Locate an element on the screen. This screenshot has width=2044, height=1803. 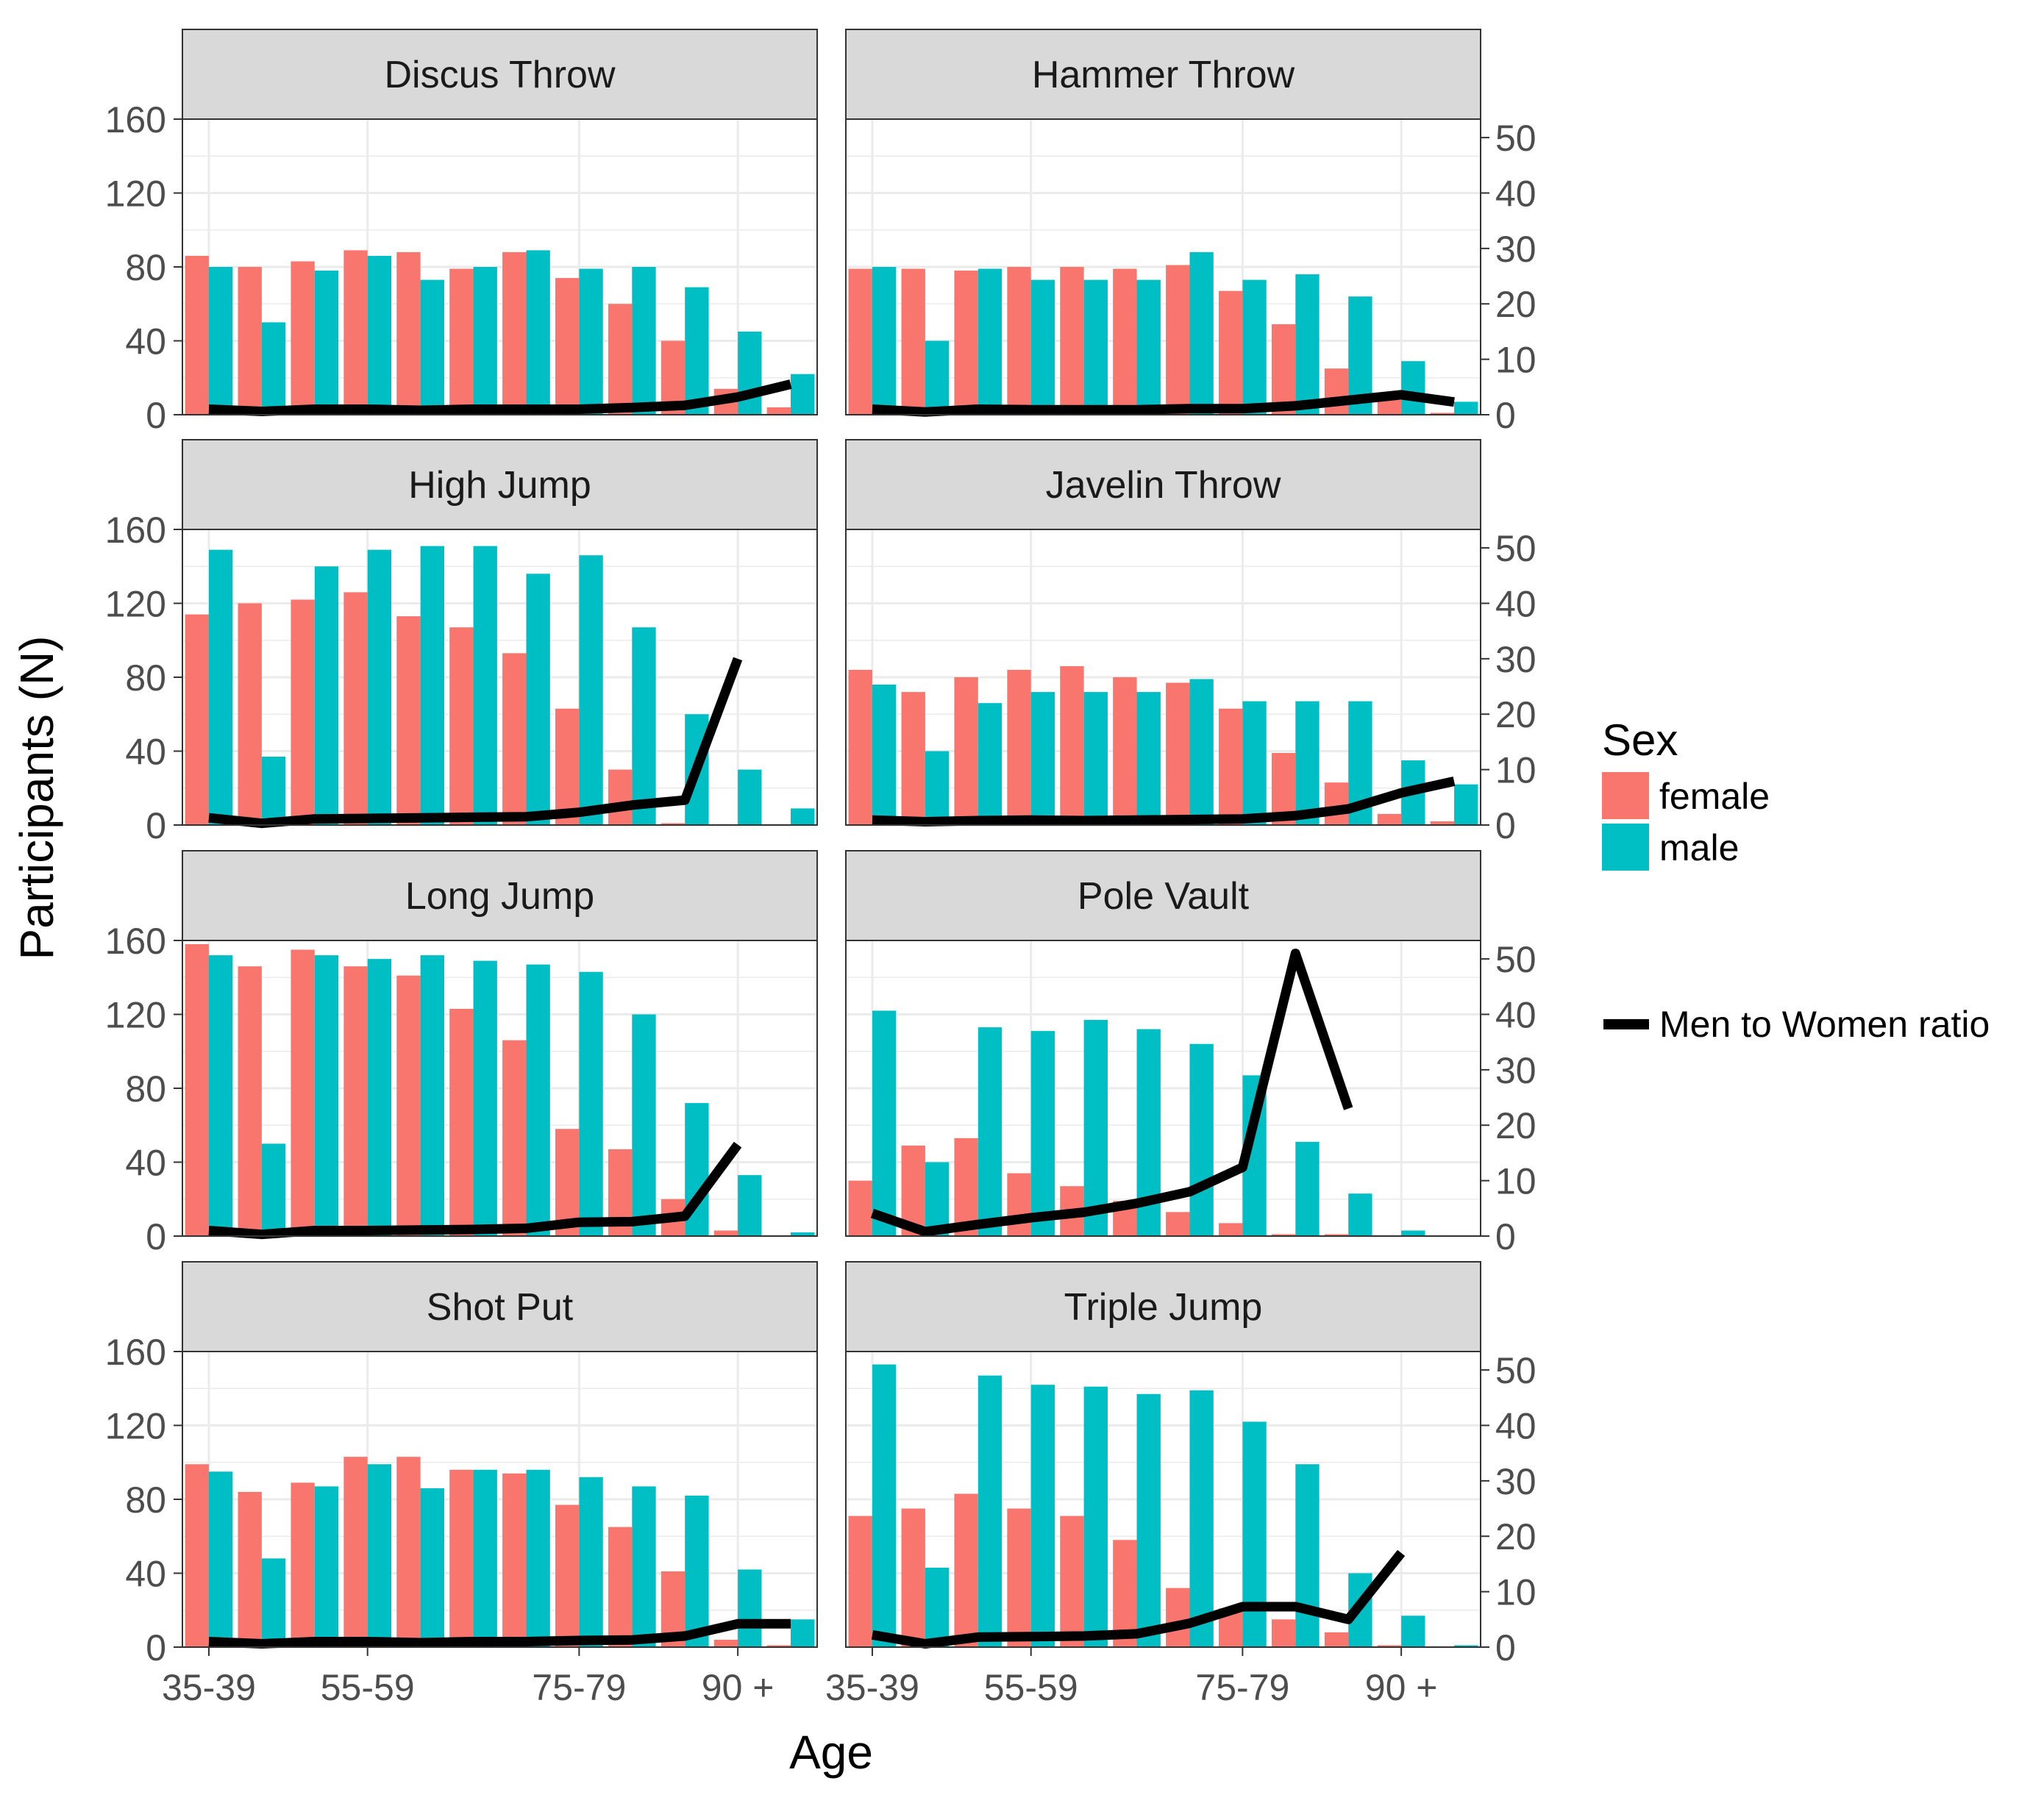
y-tick-label-right: 40 is located at coordinates (1516, 193).